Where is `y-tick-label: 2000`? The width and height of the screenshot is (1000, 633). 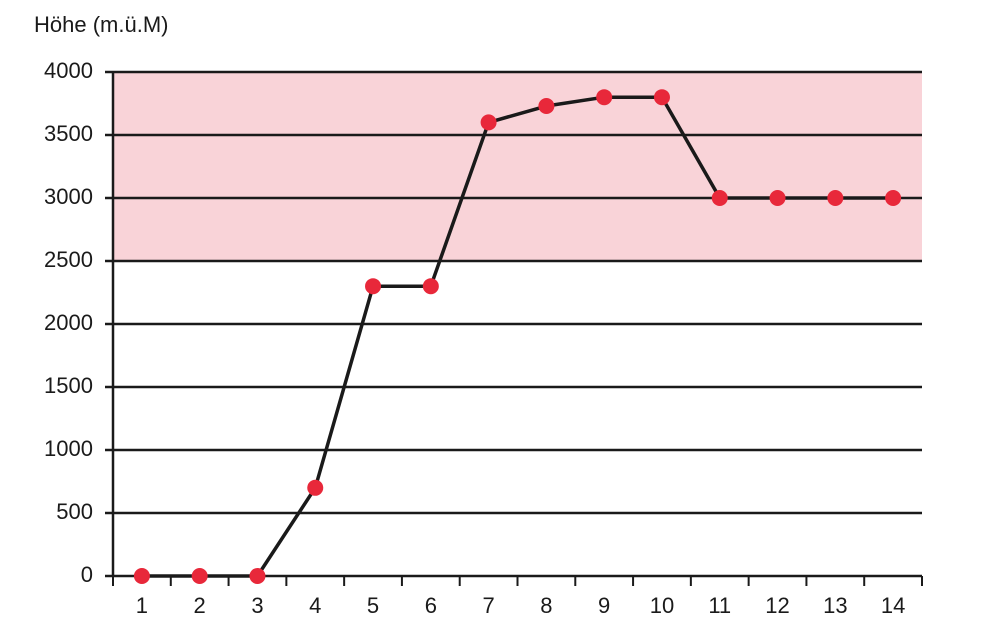
y-tick-label: 2000 is located at coordinates (68, 322).